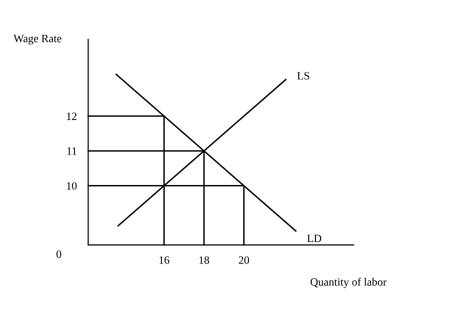 This screenshot has height=321, width=450. What do you see at coordinates (164, 260) in the screenshot?
I see `x-tick-label: 16` at bounding box center [164, 260].